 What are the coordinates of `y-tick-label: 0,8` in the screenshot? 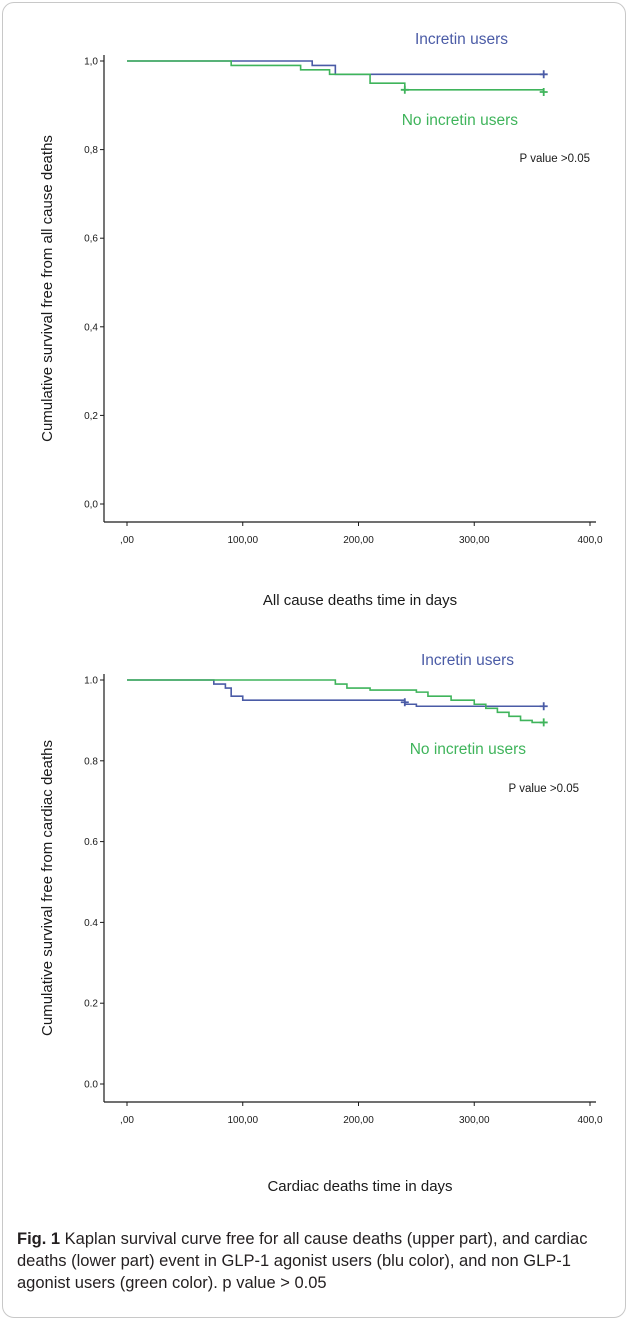 It's located at (91, 150).